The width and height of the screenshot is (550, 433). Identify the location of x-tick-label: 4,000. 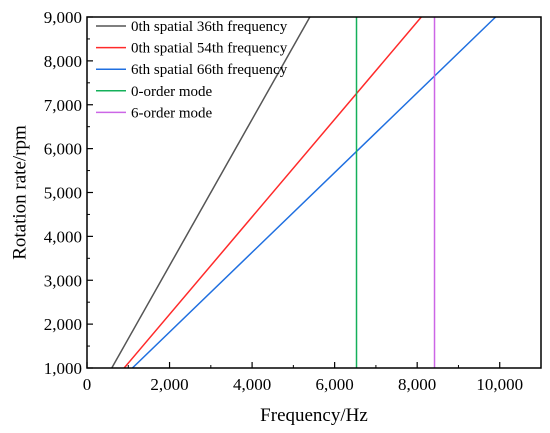
(252, 384).